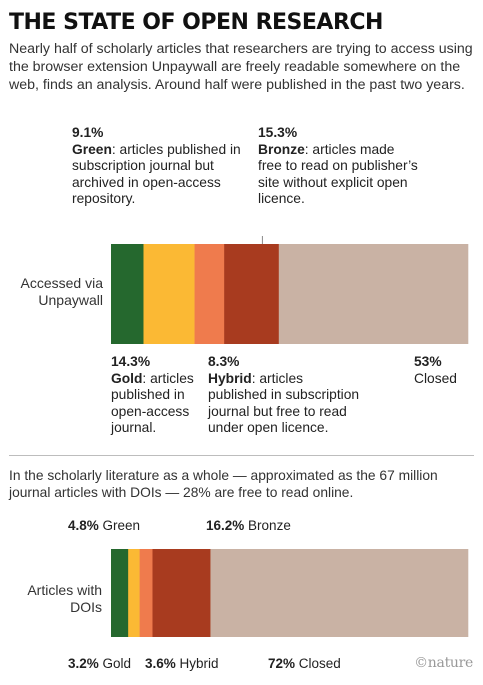 This screenshot has width=483, height=685. I want to click on callout-hybrid-name: Hybrid, so click(230, 378).